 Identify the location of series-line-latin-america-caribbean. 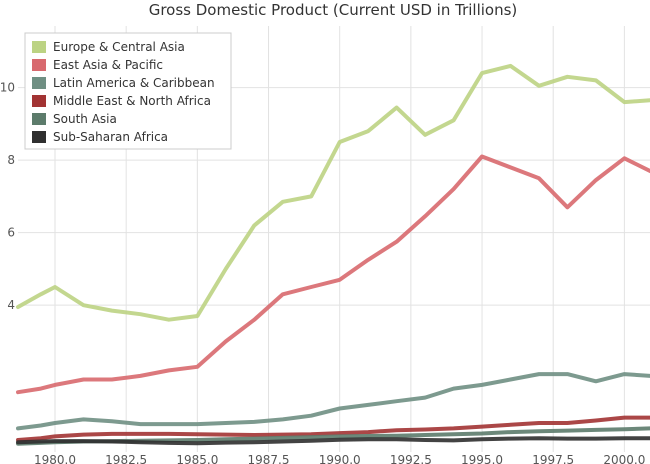
(333, 401).